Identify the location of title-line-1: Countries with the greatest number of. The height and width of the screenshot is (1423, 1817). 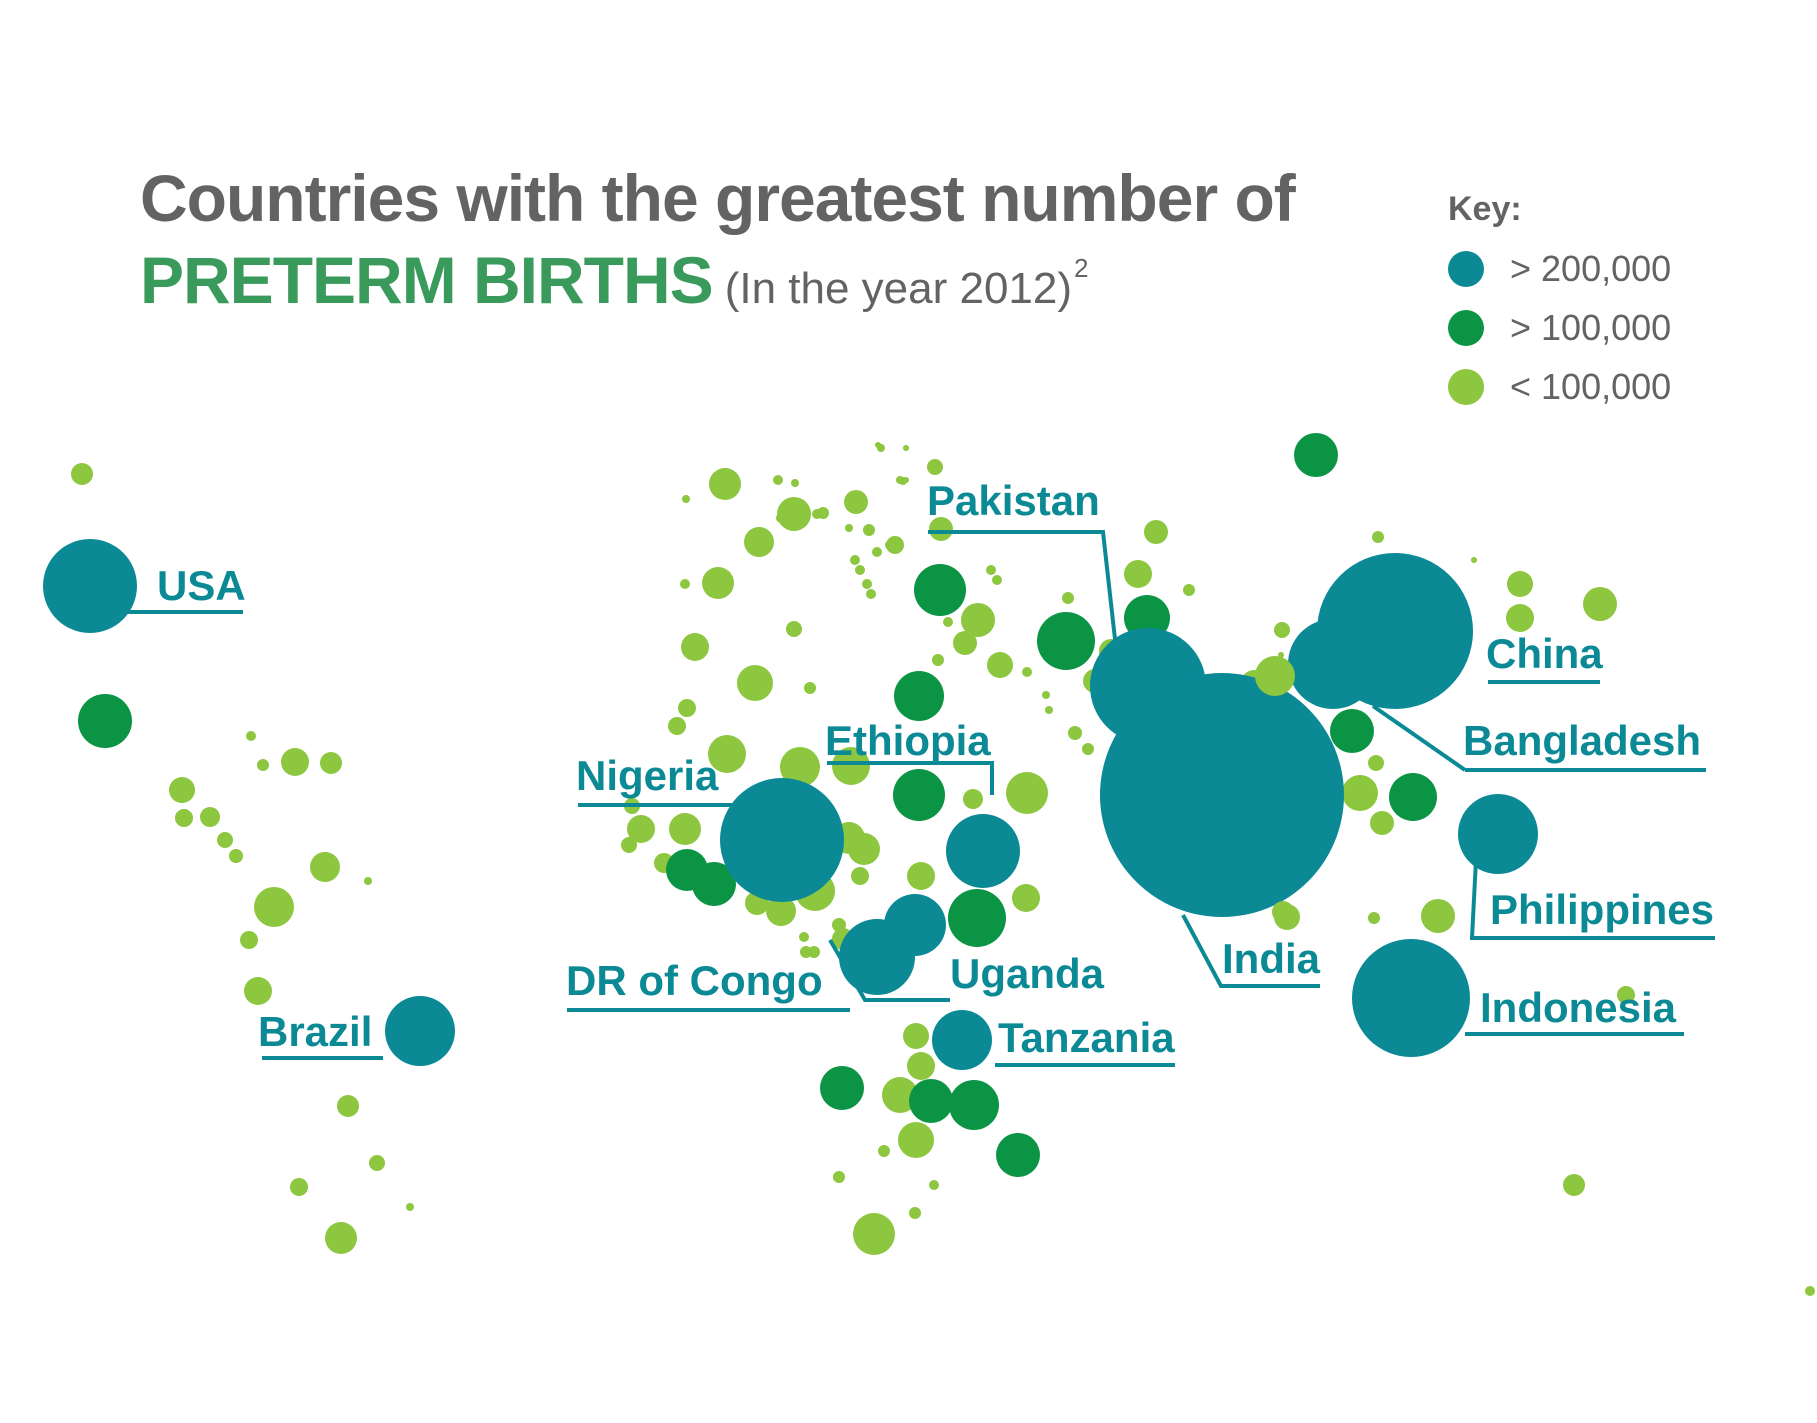
(718, 198).